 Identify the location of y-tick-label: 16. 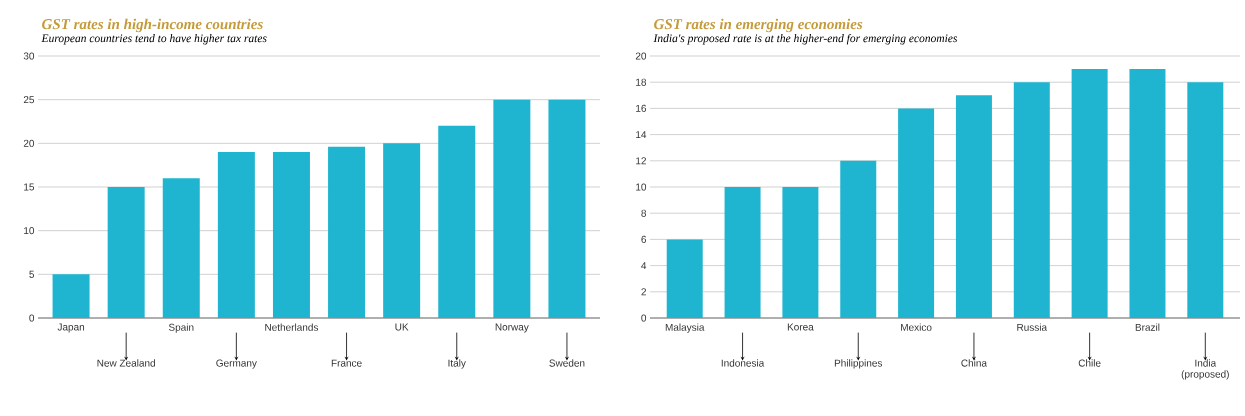
(641, 108).